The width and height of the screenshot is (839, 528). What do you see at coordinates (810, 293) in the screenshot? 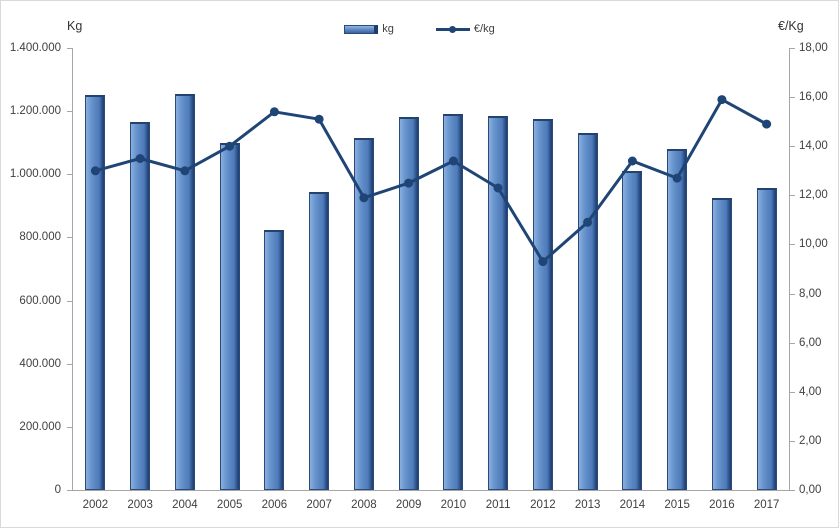
I see `right-axis-tick-label: 8,00` at bounding box center [810, 293].